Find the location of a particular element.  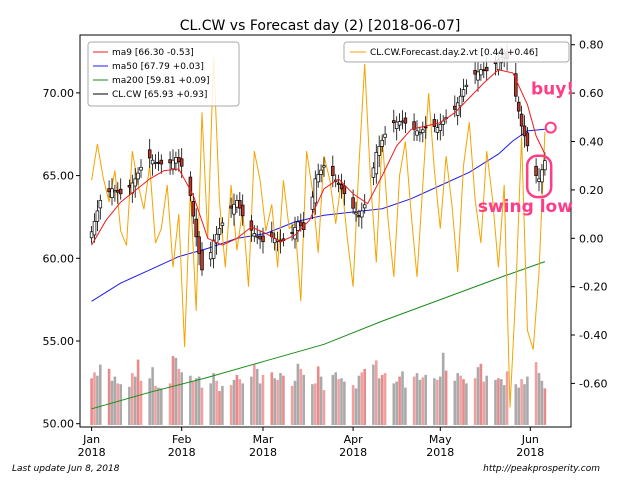

legend-right-box is located at coordinates (456, 52).